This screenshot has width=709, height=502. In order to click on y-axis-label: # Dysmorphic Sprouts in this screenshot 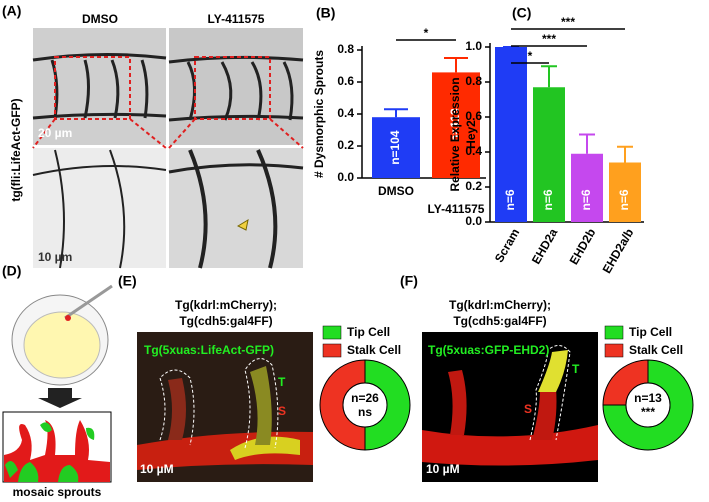, I will do `click(319, 114)`.